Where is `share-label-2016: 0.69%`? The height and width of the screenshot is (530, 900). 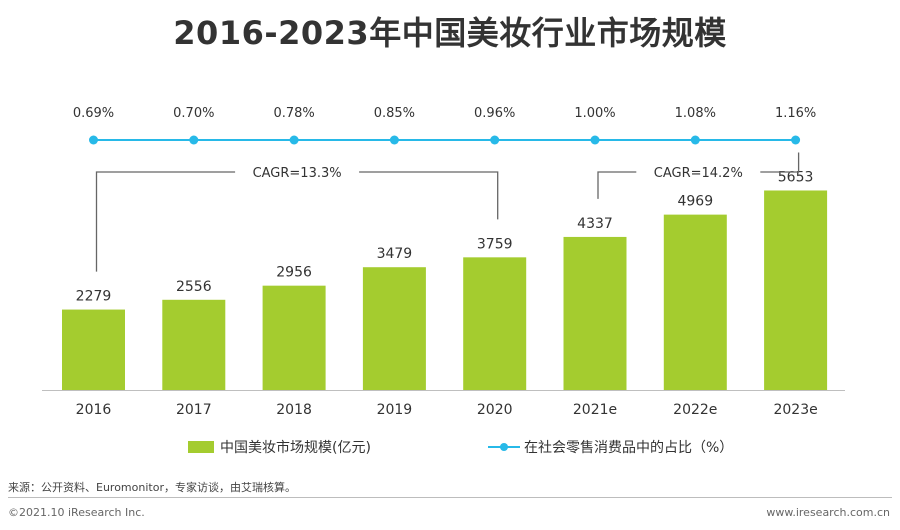
share-label-2016: 0.69% is located at coordinates (93, 113).